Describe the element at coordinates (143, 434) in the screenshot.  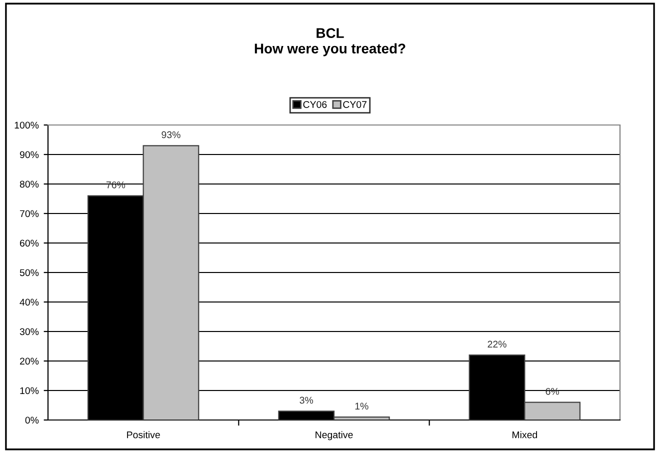
I see `x-tick-label: Positive` at that location.